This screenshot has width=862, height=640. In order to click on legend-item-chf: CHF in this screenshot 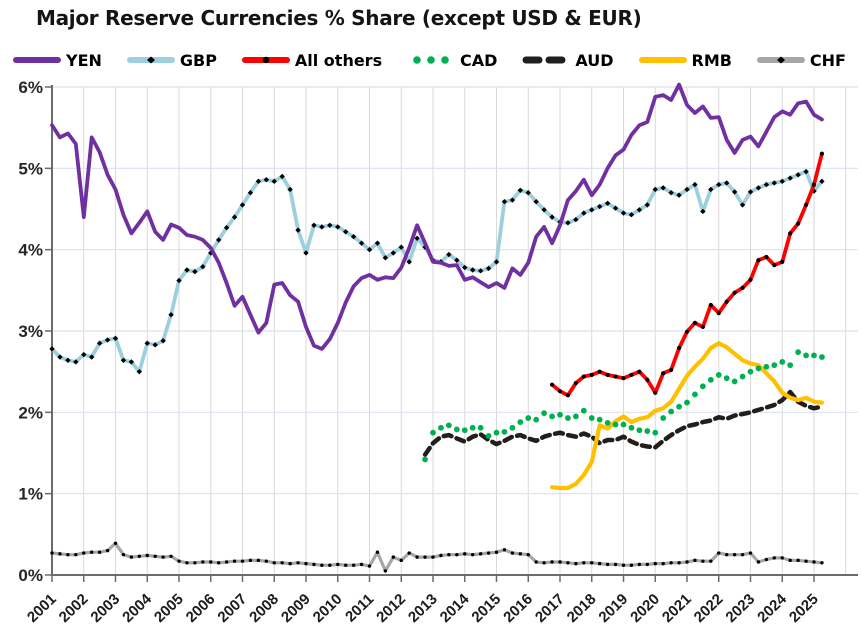, I will do `click(801, 60)`.